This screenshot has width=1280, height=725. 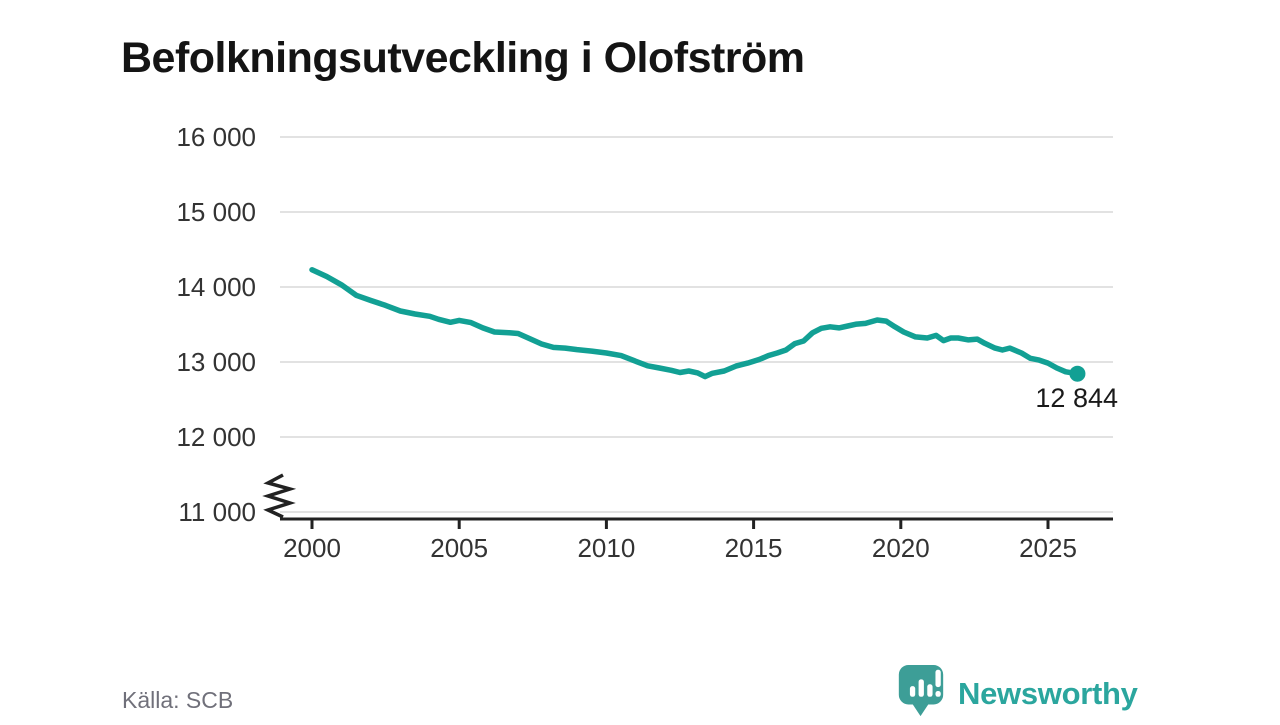 What do you see at coordinates (216, 137) in the screenshot?
I see `y-tick-label: 16 000` at bounding box center [216, 137].